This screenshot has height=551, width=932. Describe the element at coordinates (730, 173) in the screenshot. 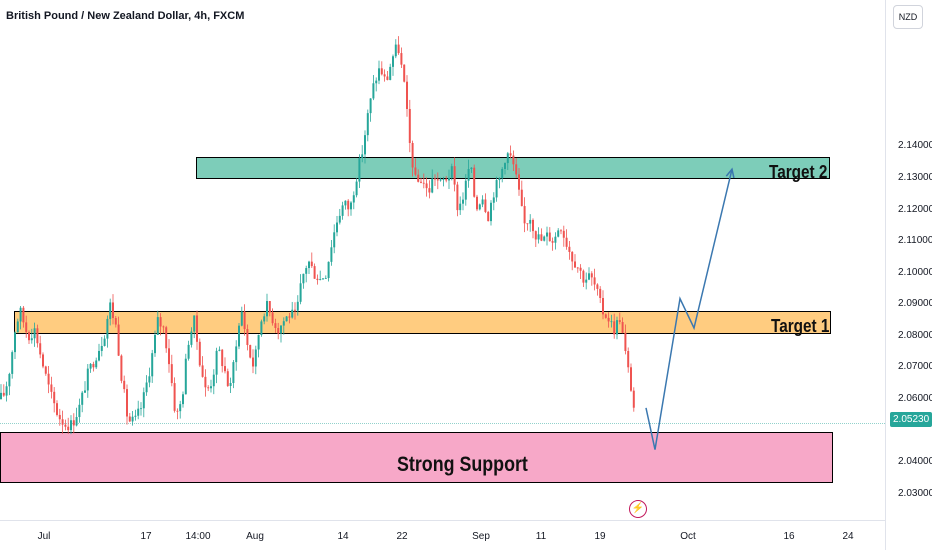

I see `projection-arrowhead` at that location.